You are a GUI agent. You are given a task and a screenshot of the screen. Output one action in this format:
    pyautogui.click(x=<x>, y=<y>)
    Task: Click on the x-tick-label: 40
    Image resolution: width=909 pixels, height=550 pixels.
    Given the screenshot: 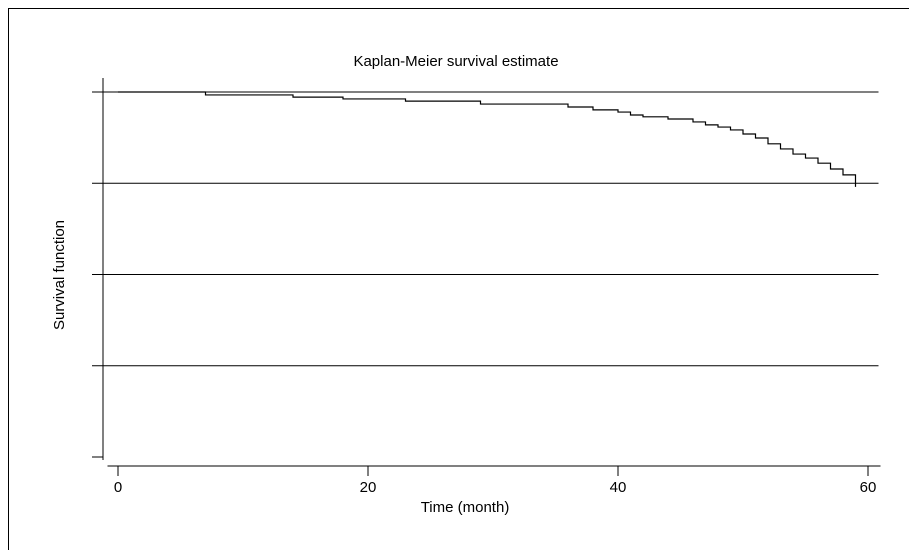 What is the action you would take?
    pyautogui.click(x=618, y=487)
    